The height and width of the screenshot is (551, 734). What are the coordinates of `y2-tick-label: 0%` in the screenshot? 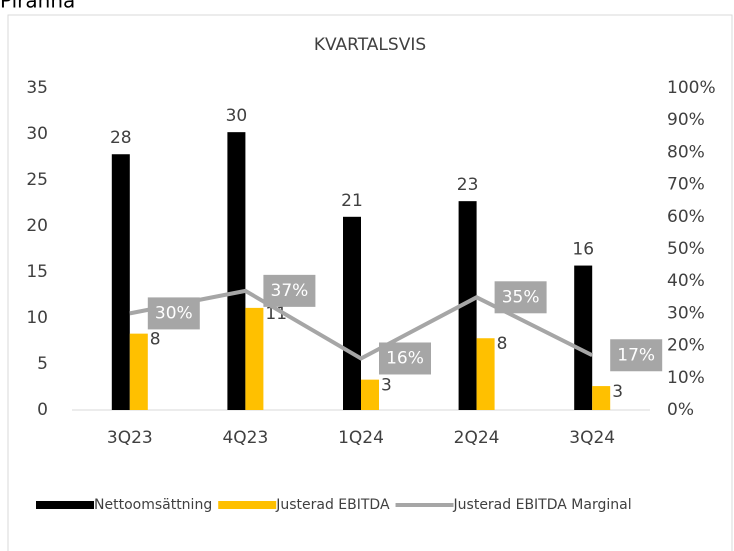 It's located at (680, 410).